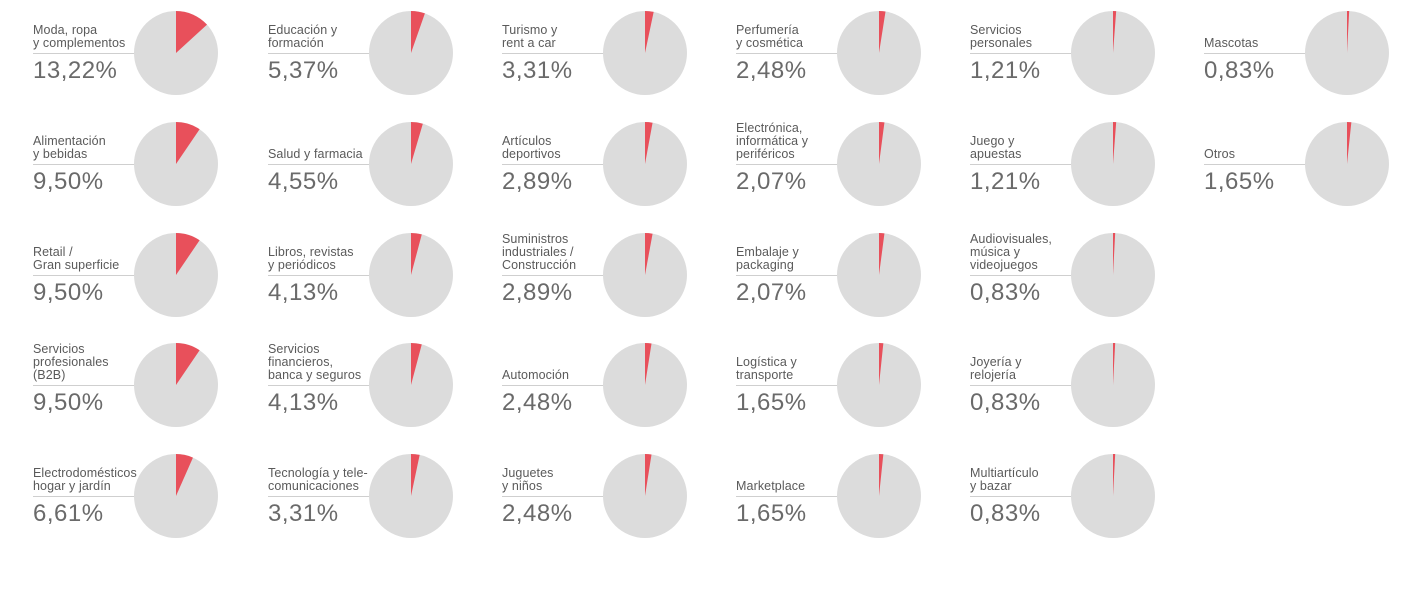  Describe the element at coordinates (536, 375) in the screenshot. I see `pie-label: Automoción` at that location.